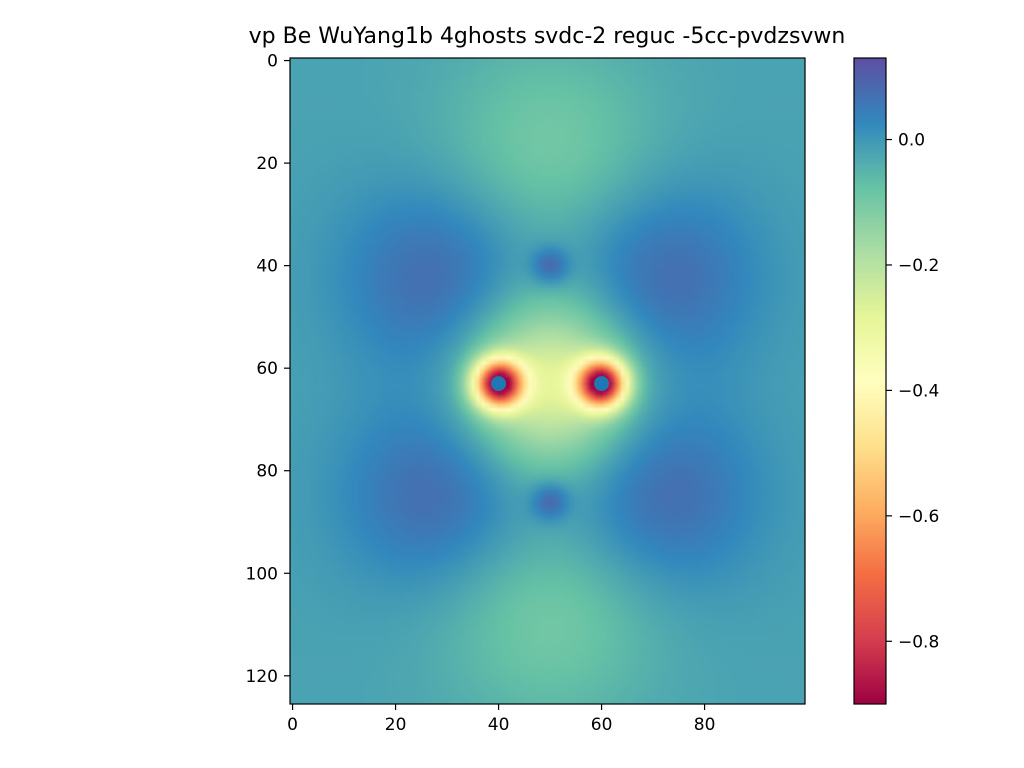  I want to click on x-tick-label: 80, so click(705, 725).